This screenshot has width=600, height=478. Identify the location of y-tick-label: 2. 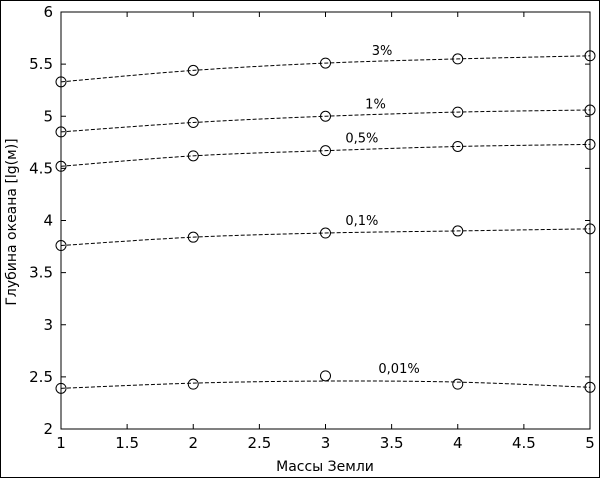
(48, 429).